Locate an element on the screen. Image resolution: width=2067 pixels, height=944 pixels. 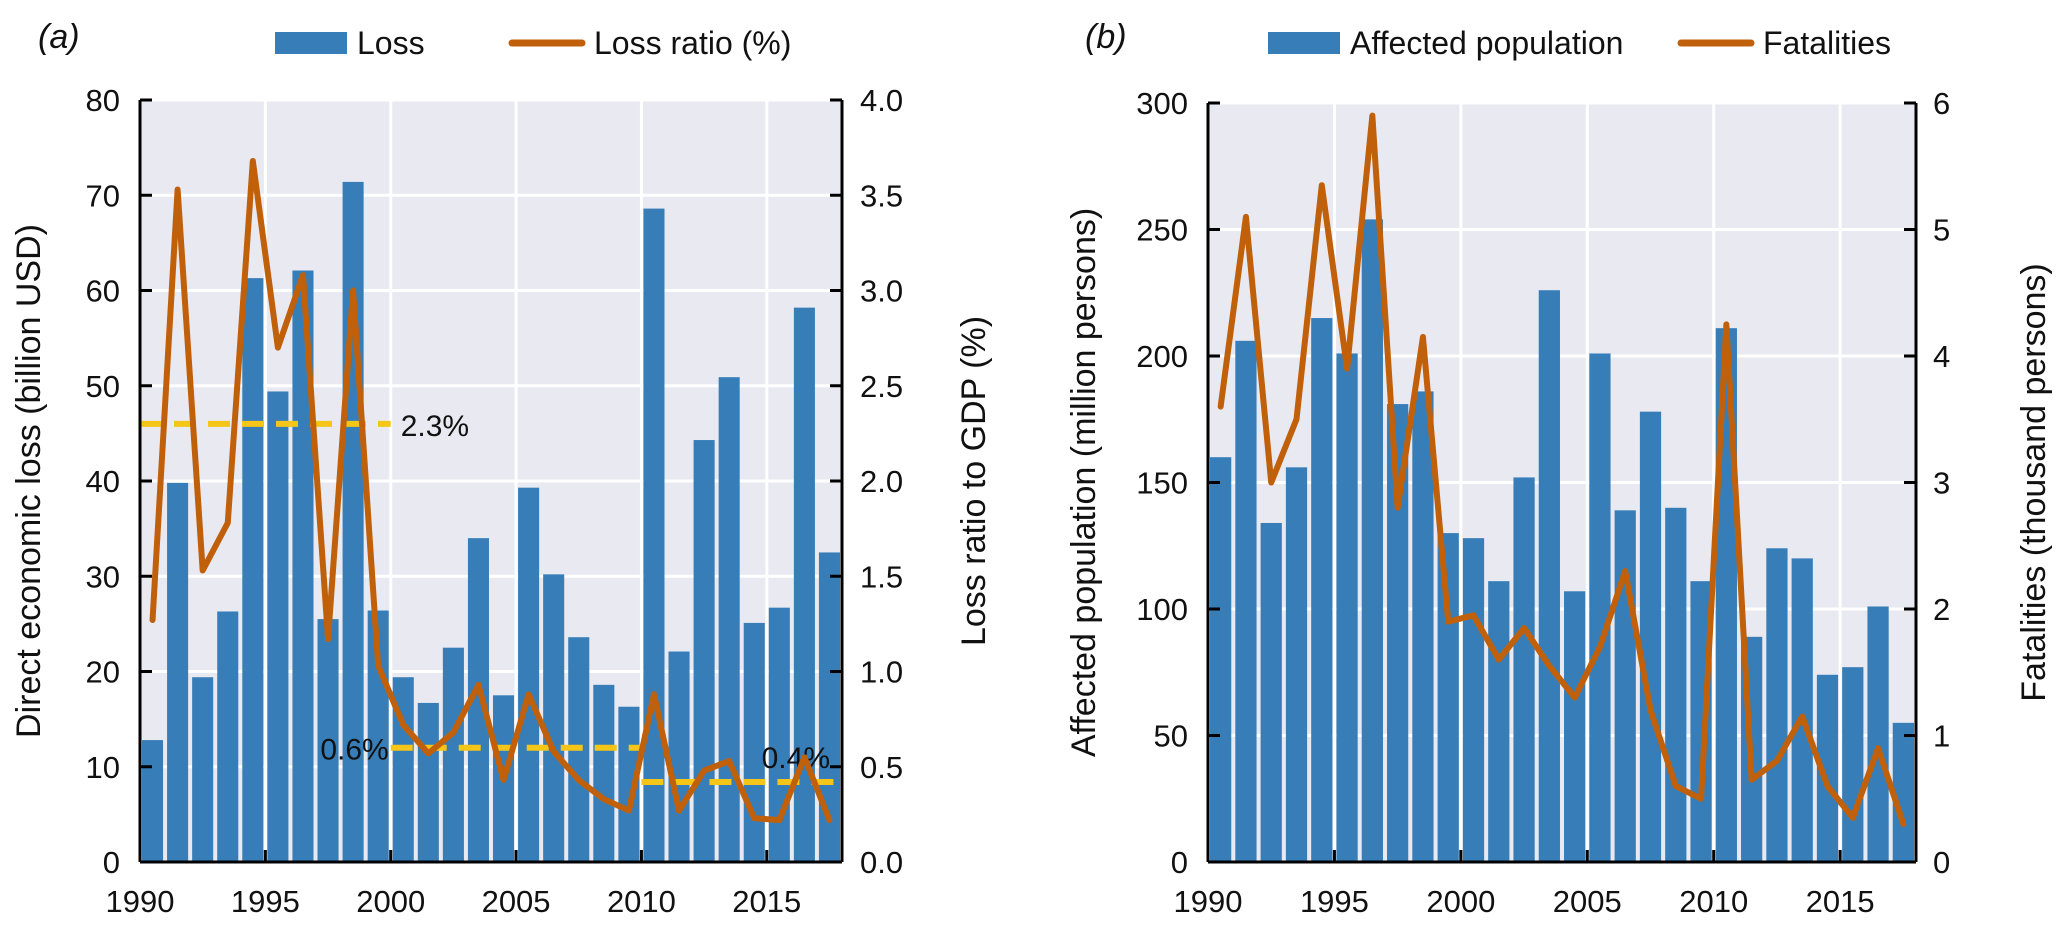
panel-label: (b) is located at coordinates (1106, 37).